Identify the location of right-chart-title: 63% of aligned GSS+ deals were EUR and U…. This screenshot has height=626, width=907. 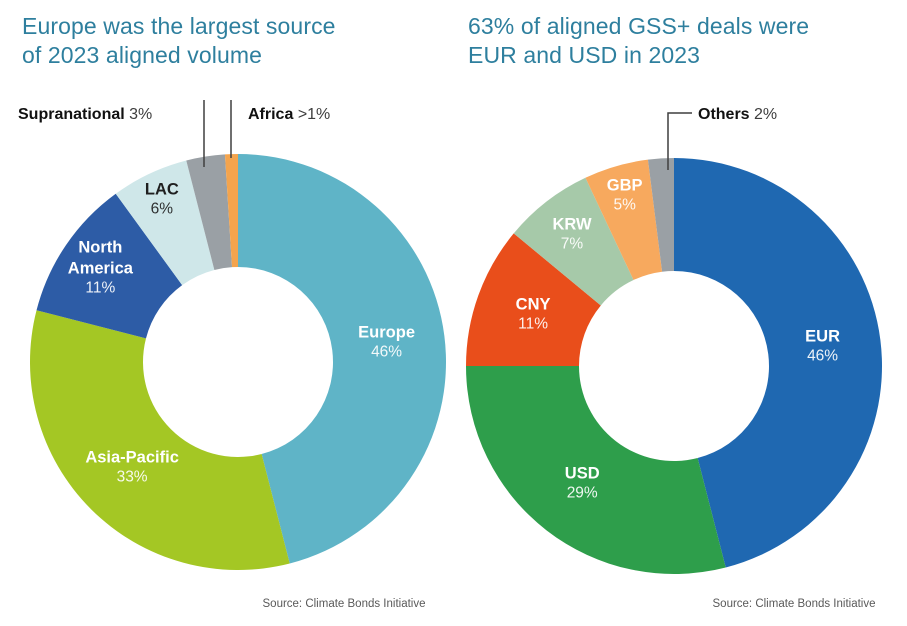
(683, 41).